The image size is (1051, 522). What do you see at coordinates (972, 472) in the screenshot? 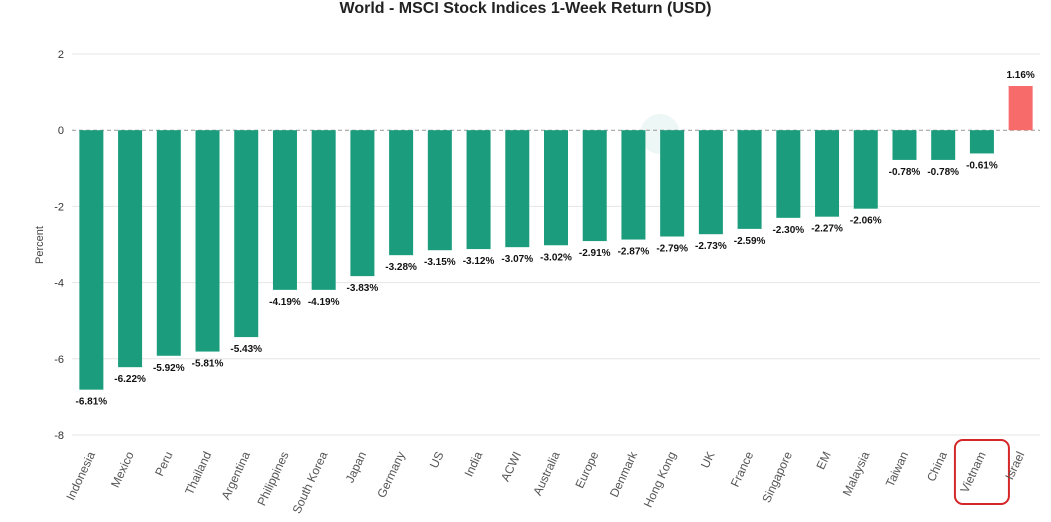
I see `x-tick-label: Vietnam` at bounding box center [972, 472].